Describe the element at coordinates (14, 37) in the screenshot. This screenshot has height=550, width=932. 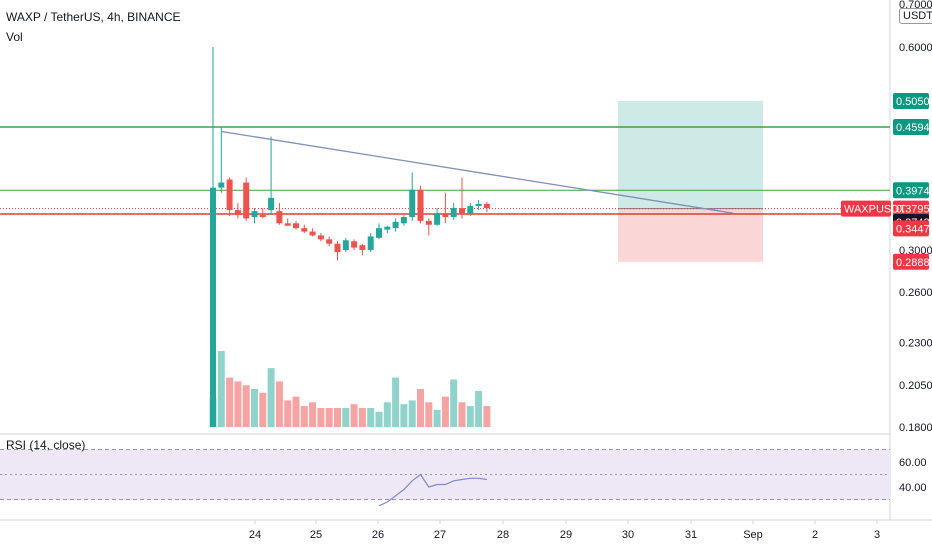
I see `volume-label: Vol` at that location.